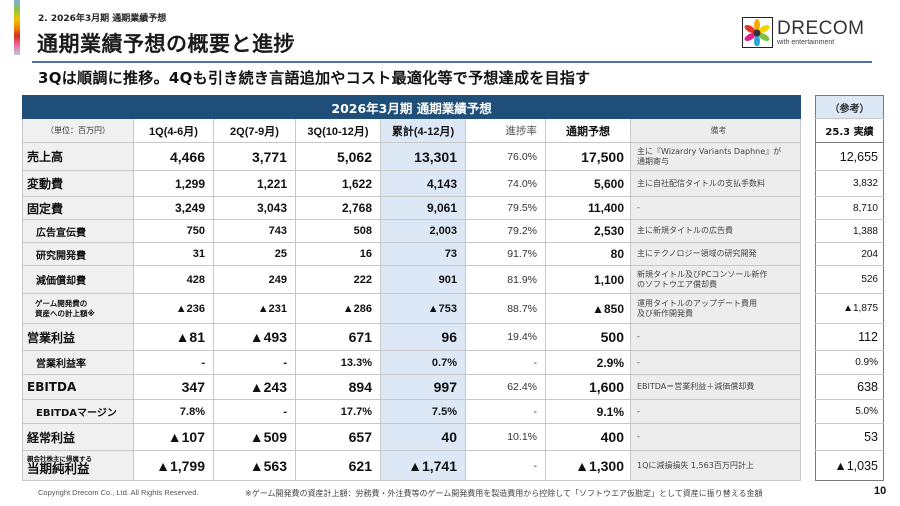  What do you see at coordinates (423, 411) in the screenshot?
I see `cumulative-value: 7.5%` at bounding box center [423, 411].